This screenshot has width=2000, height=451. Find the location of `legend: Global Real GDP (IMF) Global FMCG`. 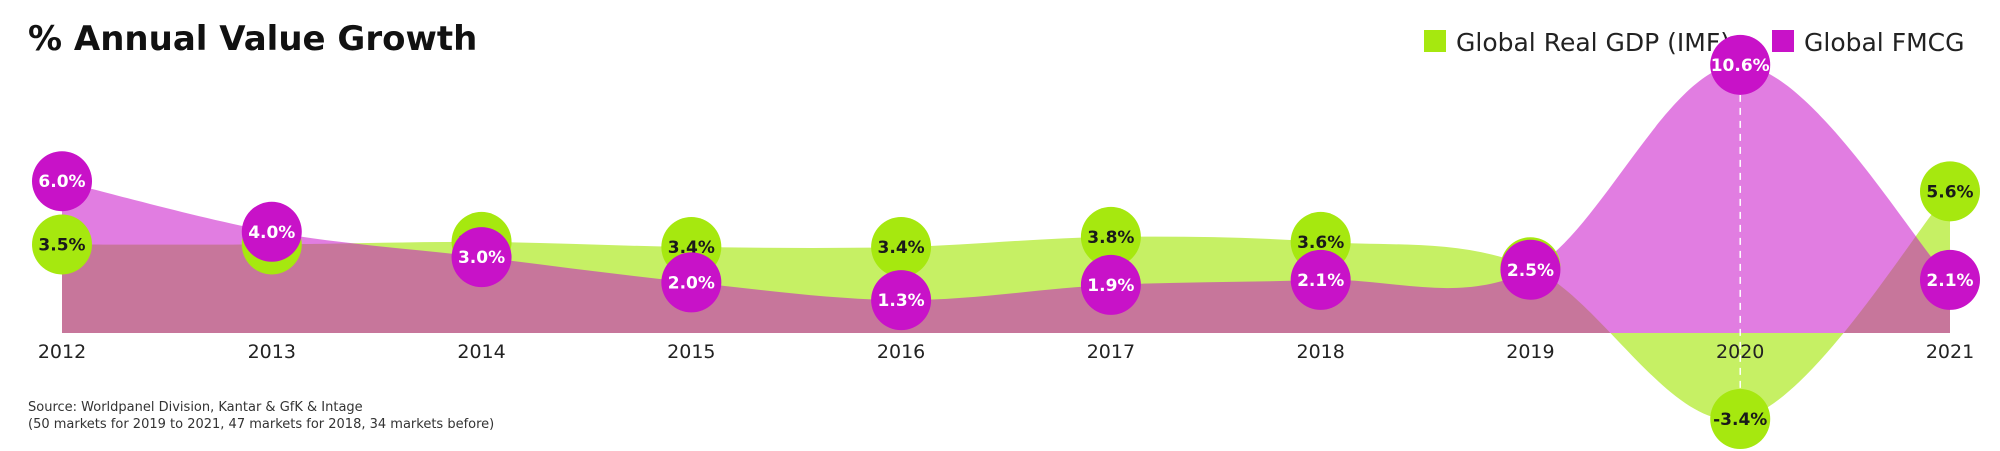

legend: Global Real GDP (IMF) Global FMCG is located at coordinates (1694, 42).